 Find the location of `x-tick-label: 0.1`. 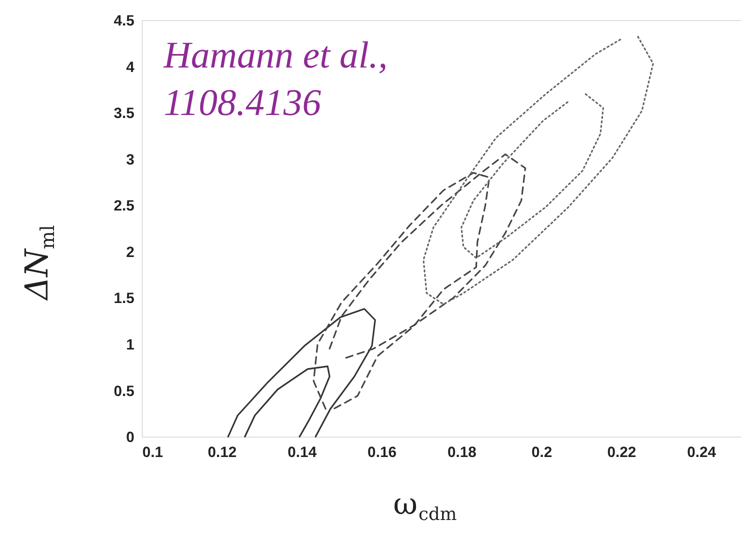

x-tick-label: 0.1 is located at coordinates (153, 452).